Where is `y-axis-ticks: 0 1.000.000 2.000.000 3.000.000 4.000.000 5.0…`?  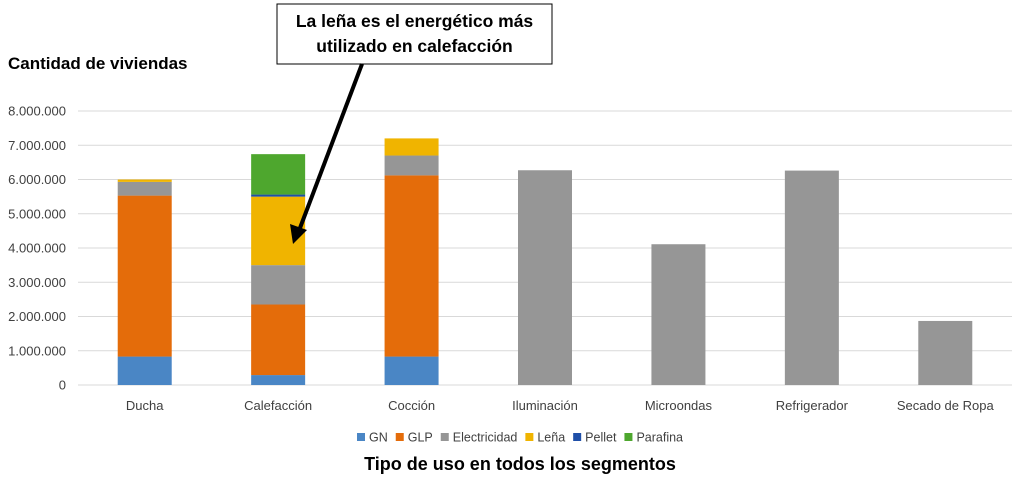
y-axis-ticks: 0 1.000.000 2.000.000 3.000.000 4.000.000 5.0… is located at coordinates (37, 248).